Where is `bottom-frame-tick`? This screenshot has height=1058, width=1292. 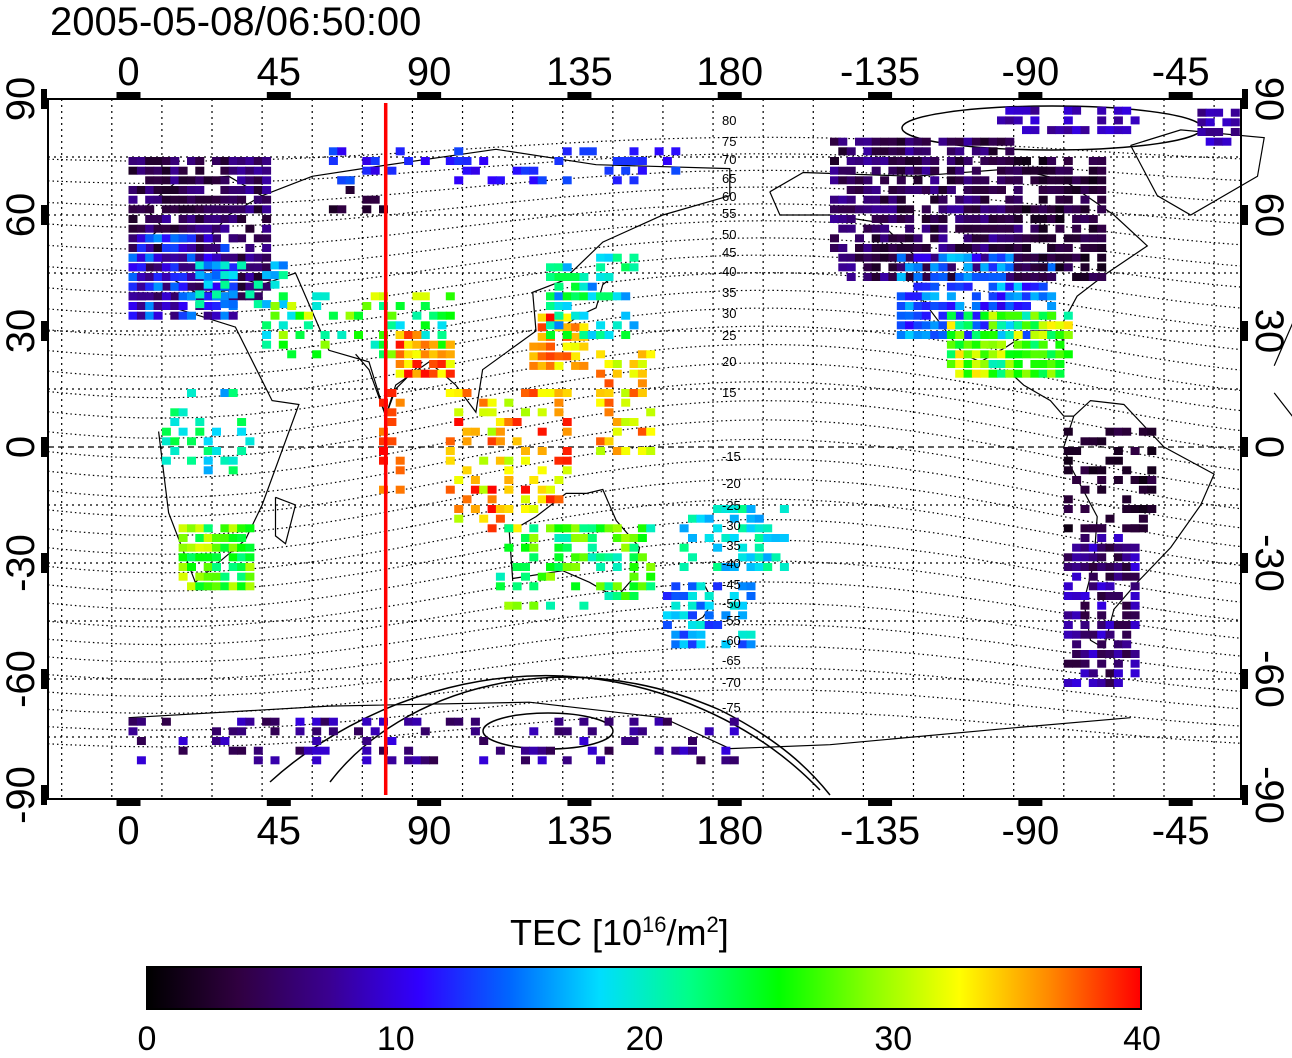
bottom-frame-tick is located at coordinates (880, 803).